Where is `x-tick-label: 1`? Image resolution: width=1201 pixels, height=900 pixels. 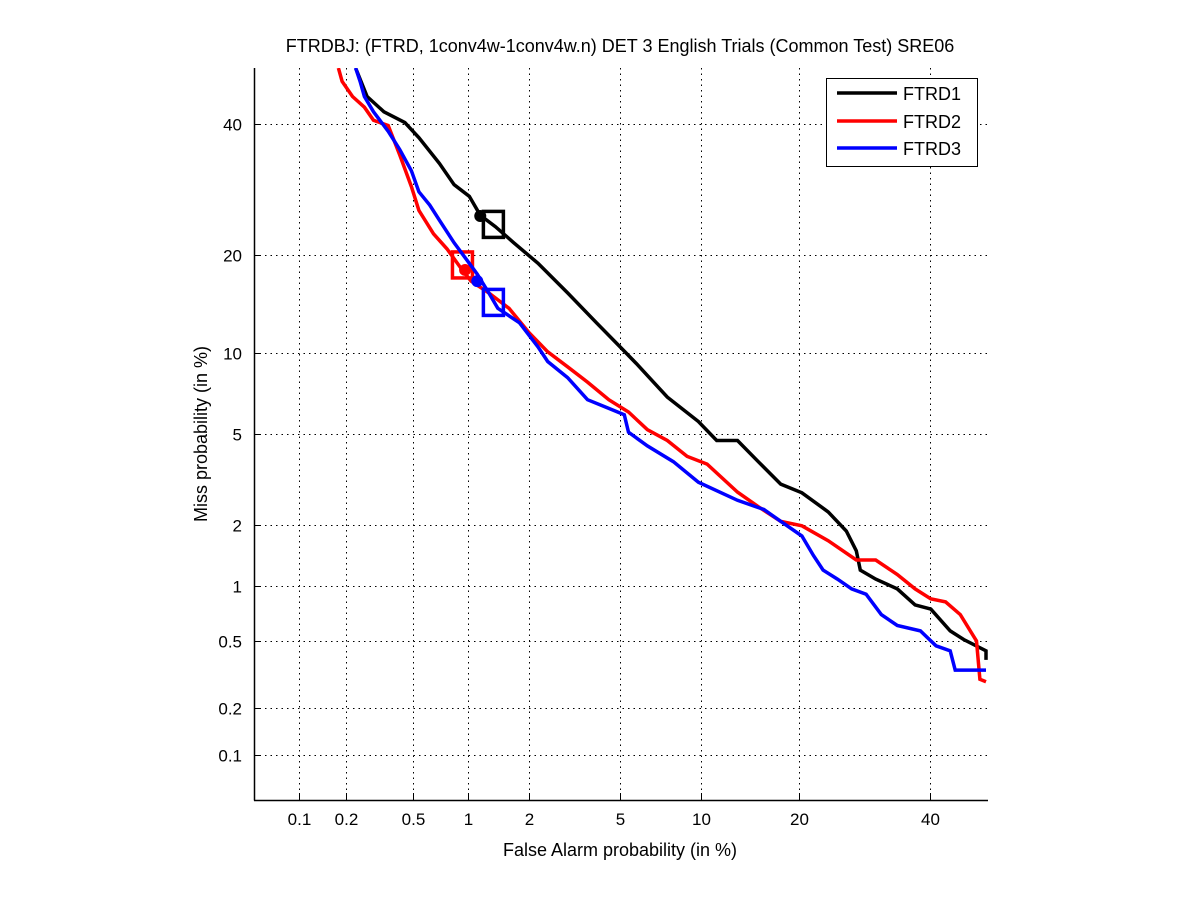 x-tick-label: 1 is located at coordinates (468, 819).